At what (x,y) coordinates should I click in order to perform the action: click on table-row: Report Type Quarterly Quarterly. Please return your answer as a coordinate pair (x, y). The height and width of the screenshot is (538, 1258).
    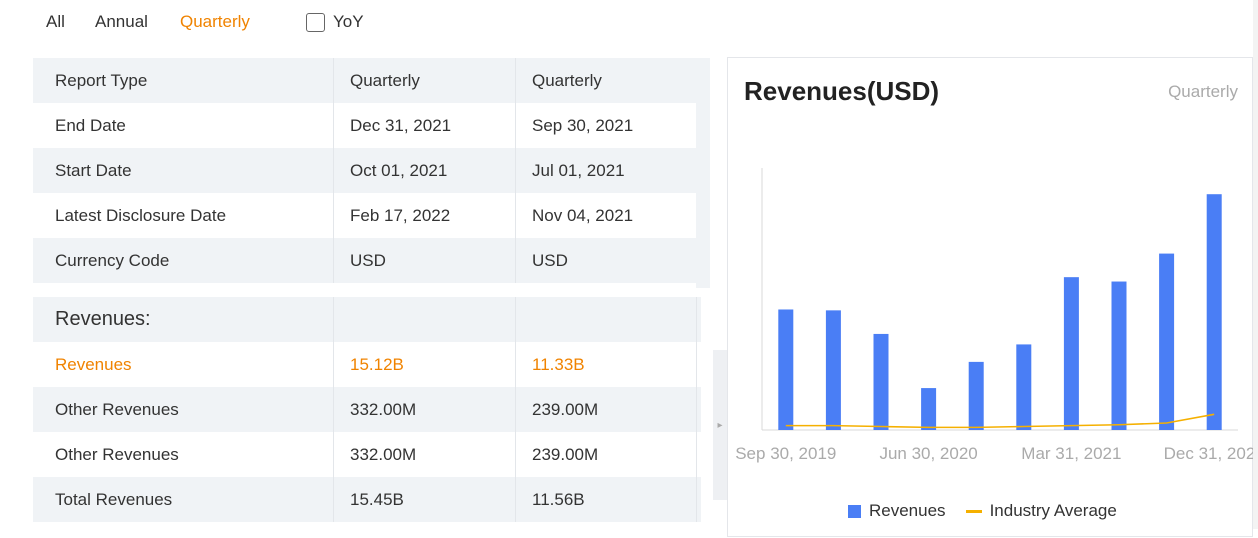
    Looking at the image, I should click on (367, 80).